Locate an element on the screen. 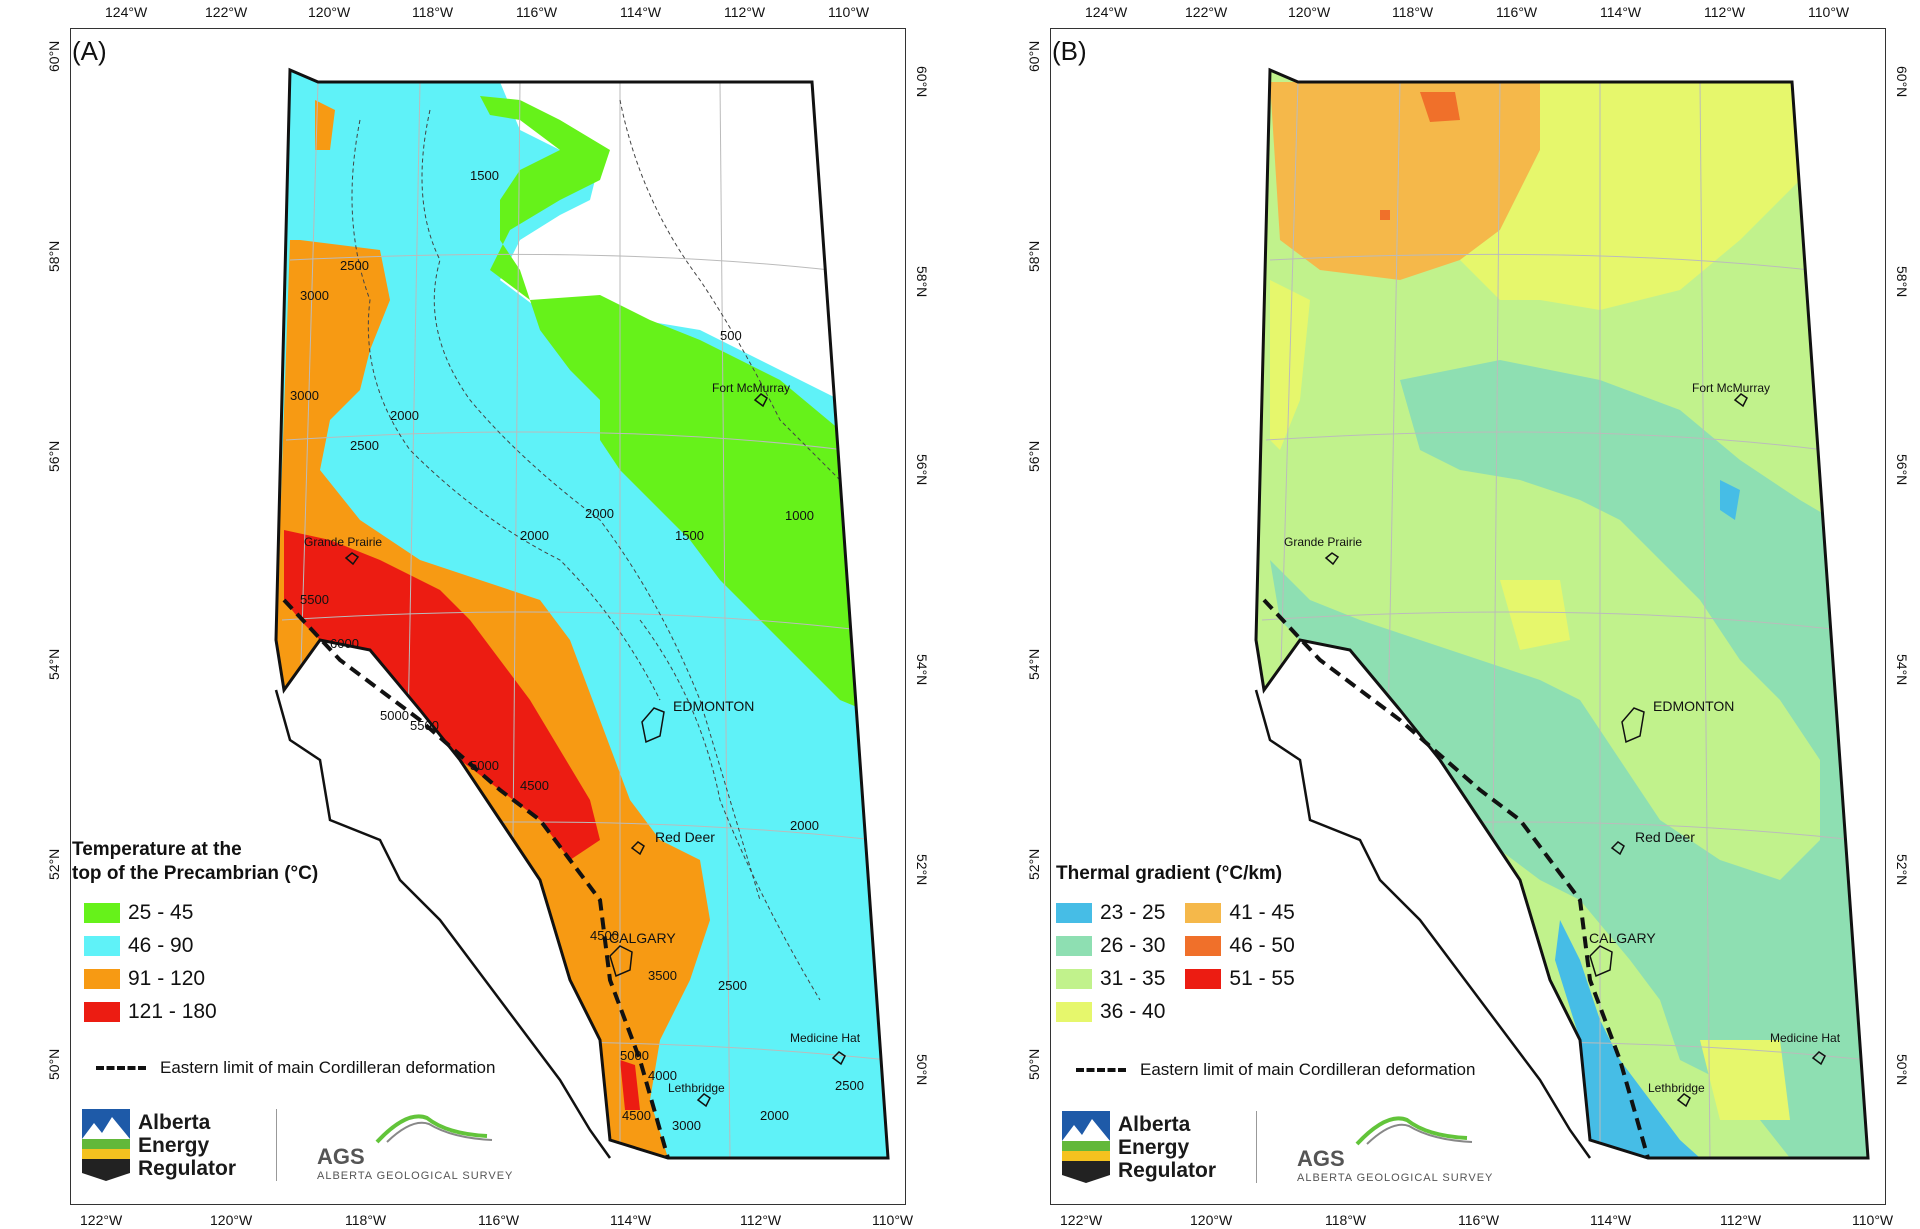 This screenshot has width=1920, height=1229. legend-item: 121 - 180 is located at coordinates (201, 1011).